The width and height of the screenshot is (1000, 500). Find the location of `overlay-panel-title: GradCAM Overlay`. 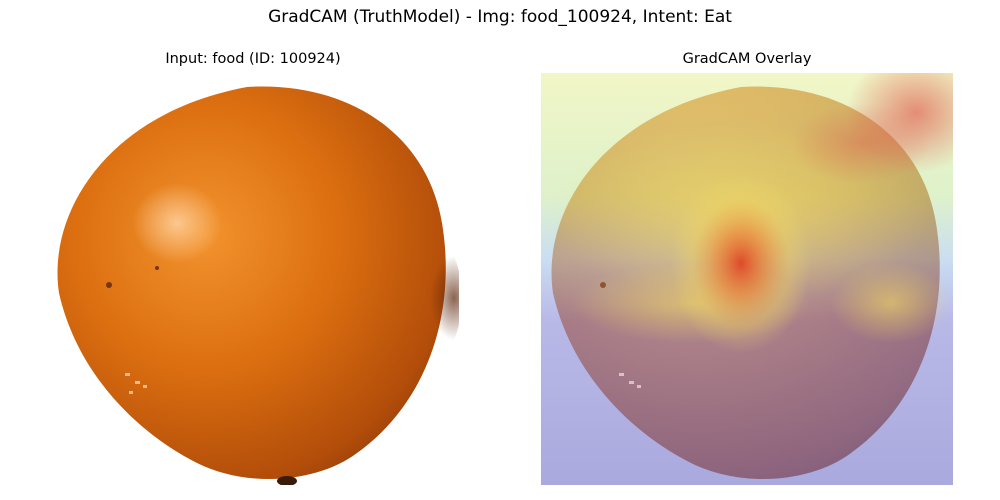

overlay-panel-title: GradCAM Overlay is located at coordinates (747, 59).